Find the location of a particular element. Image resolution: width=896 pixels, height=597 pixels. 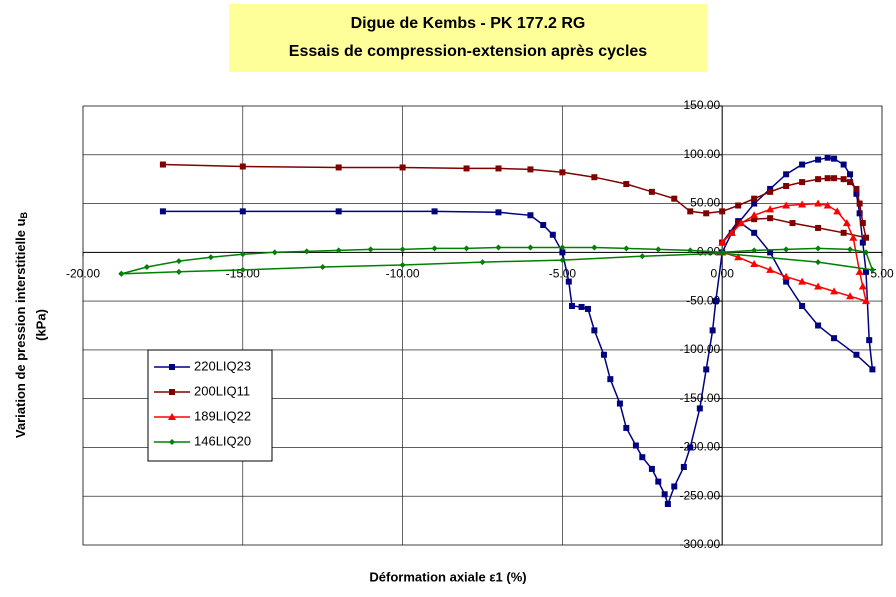

legend-label: 146LIQ20 is located at coordinates (222, 440).